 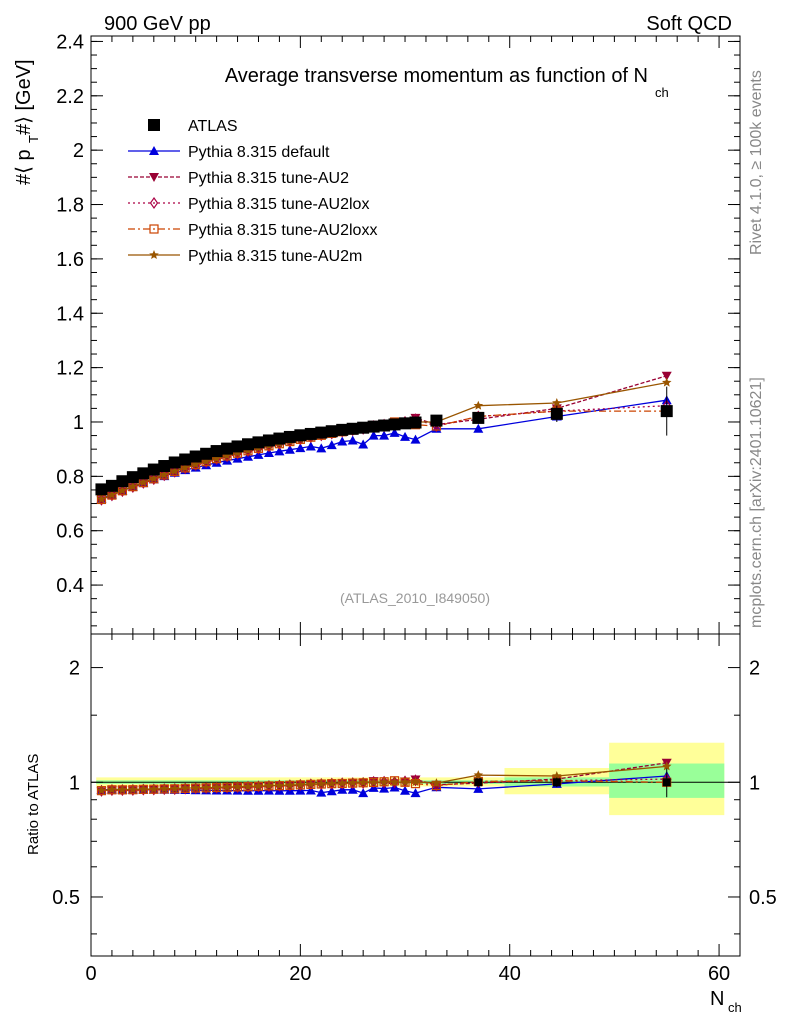 What do you see at coordinates (666, 376) in the screenshot?
I see `data-point-pythia-8-315-tune-au2` at bounding box center [666, 376].